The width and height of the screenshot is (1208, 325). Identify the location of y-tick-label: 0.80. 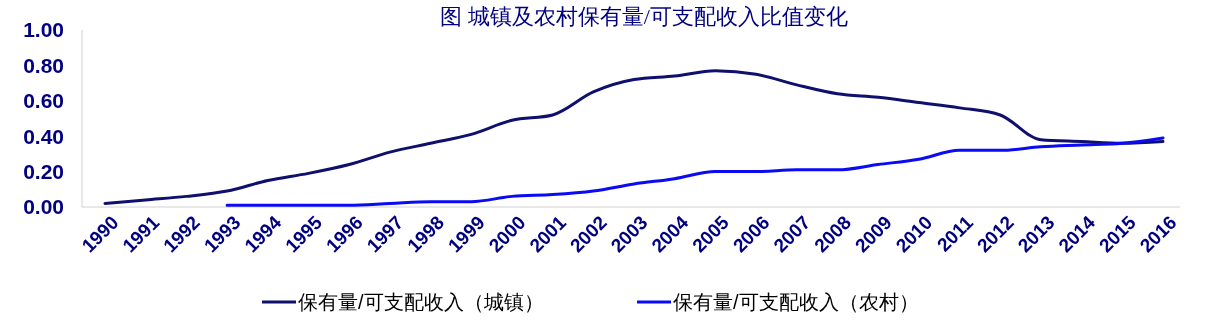
(43, 65).